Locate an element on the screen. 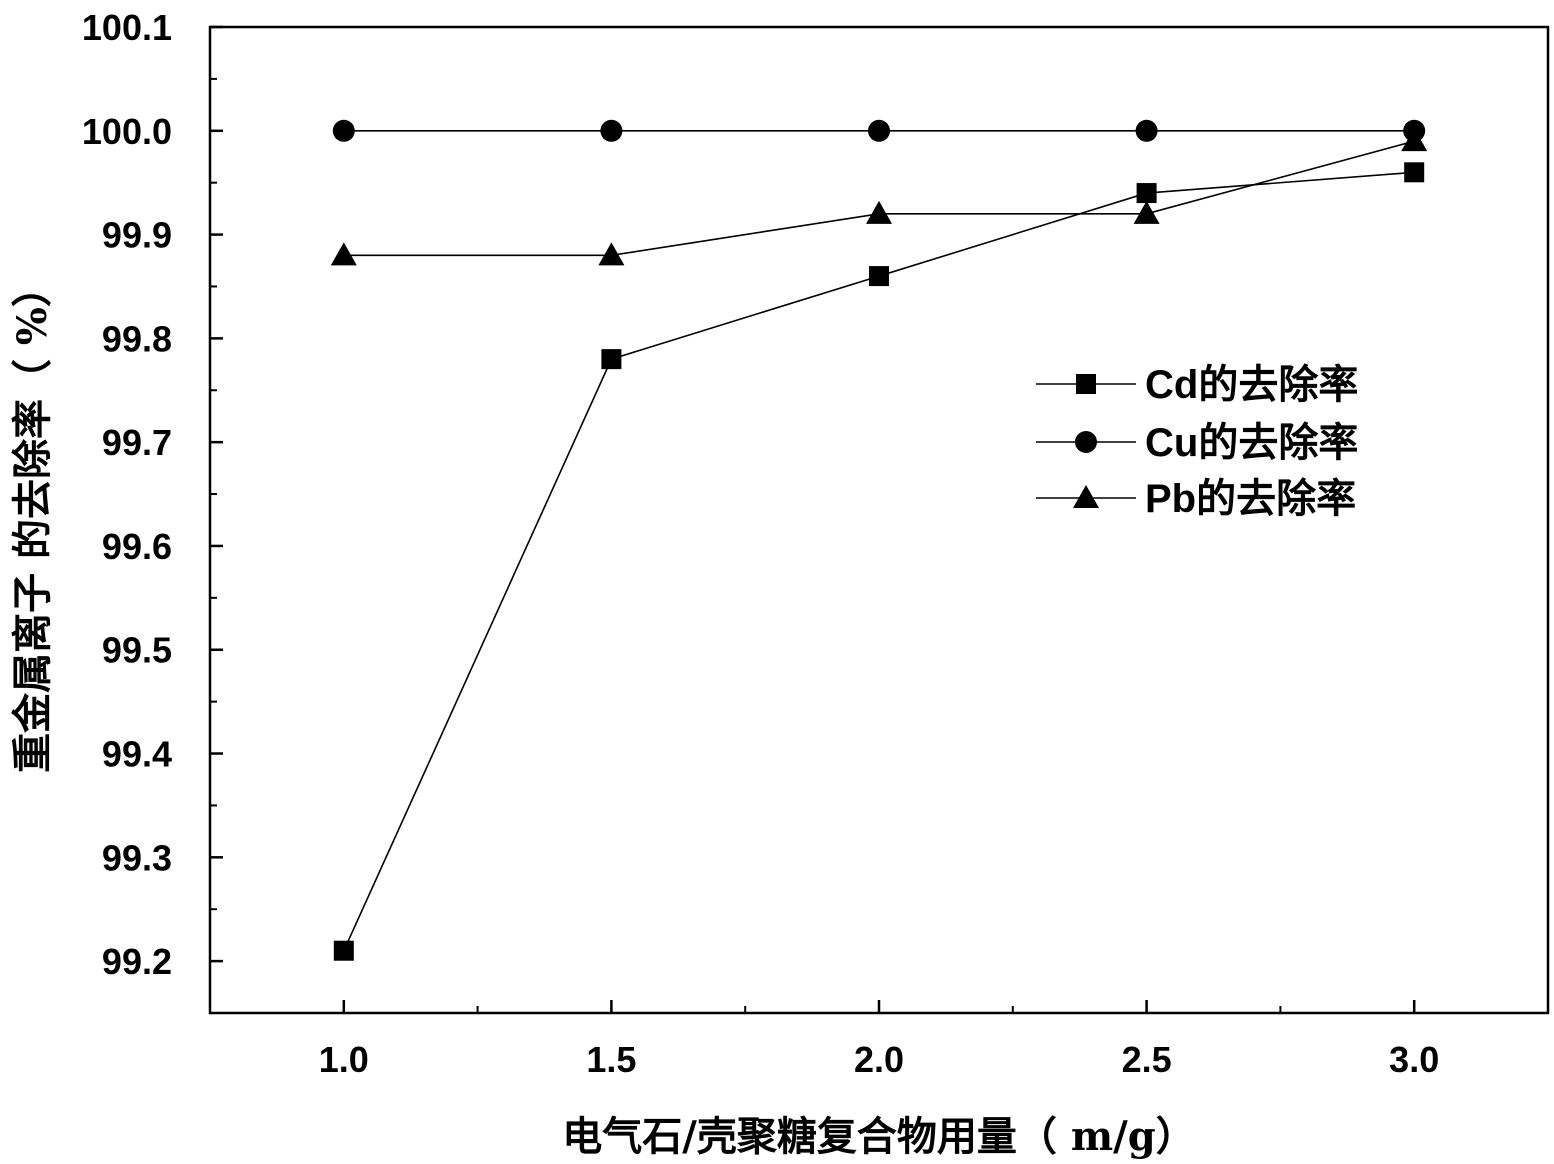  x-tick-label: 2.0 is located at coordinates (879, 1059).